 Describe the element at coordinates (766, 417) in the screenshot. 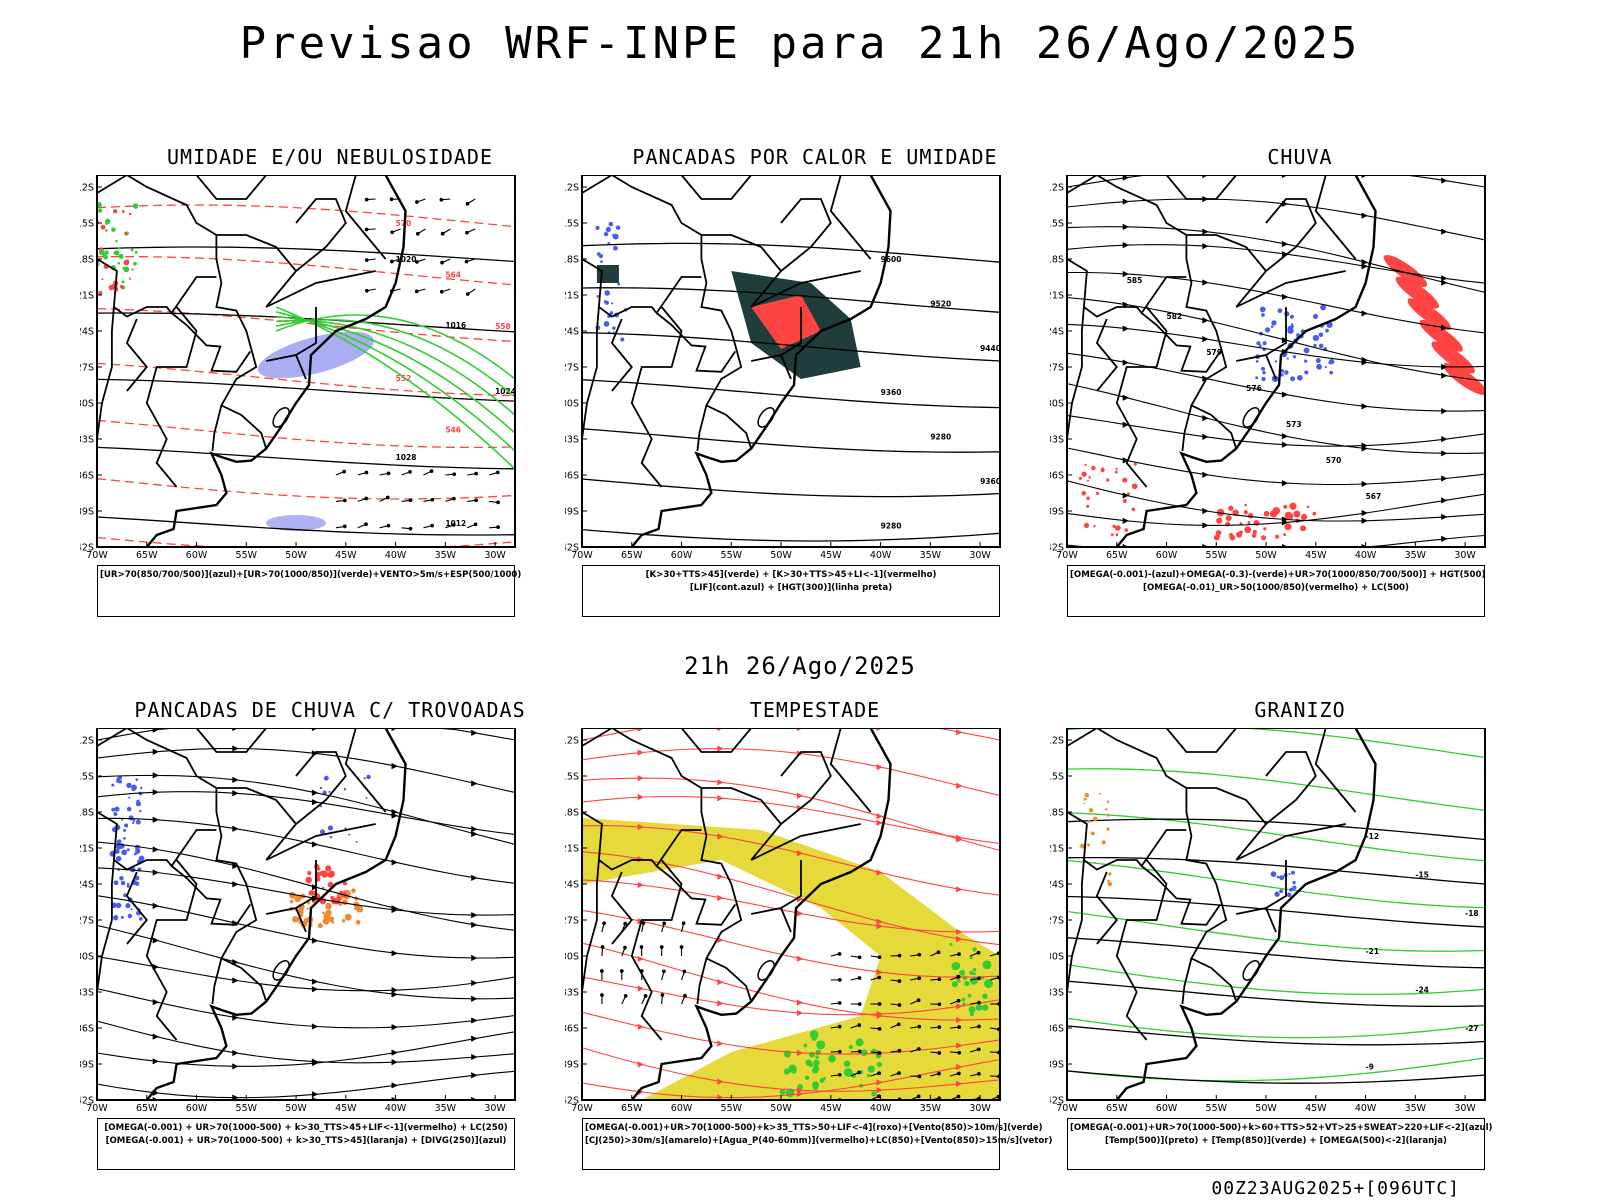

I see `lagoon-outline` at that location.